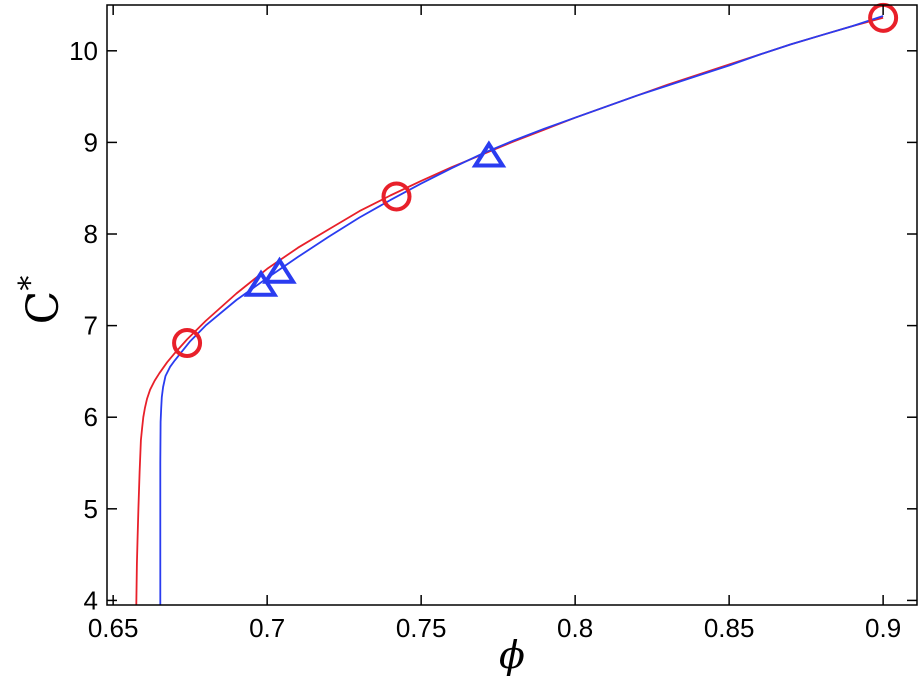  Describe the element at coordinates (83, 51) in the screenshot. I see `y-tick-label: 10` at that location.